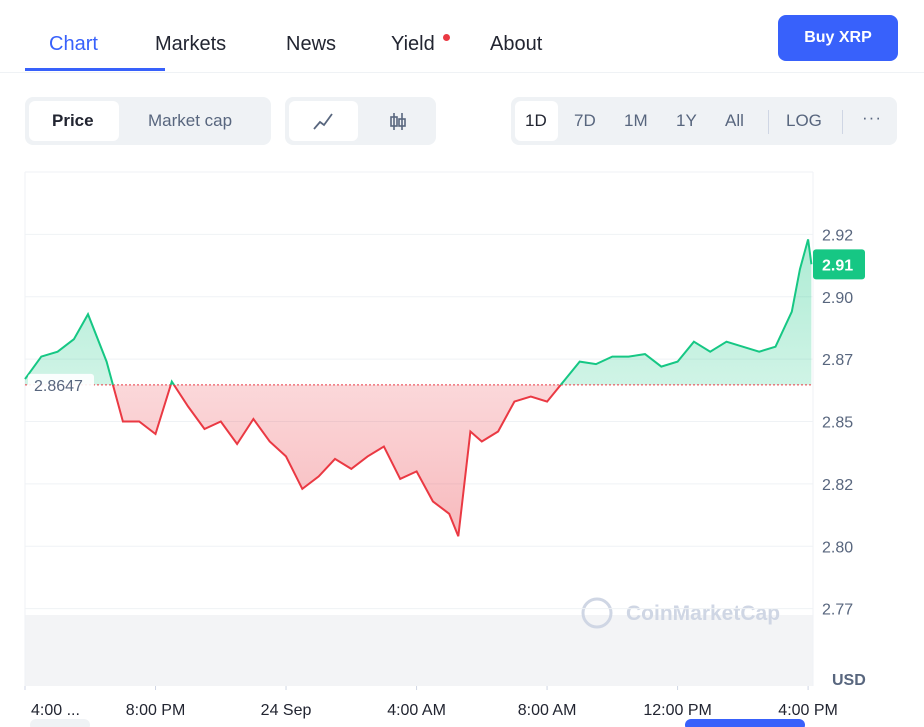 Image resolution: width=924 pixels, height=727 pixels. Describe the element at coordinates (686, 120) in the screenshot. I see `range-option: 1Y` at that location.